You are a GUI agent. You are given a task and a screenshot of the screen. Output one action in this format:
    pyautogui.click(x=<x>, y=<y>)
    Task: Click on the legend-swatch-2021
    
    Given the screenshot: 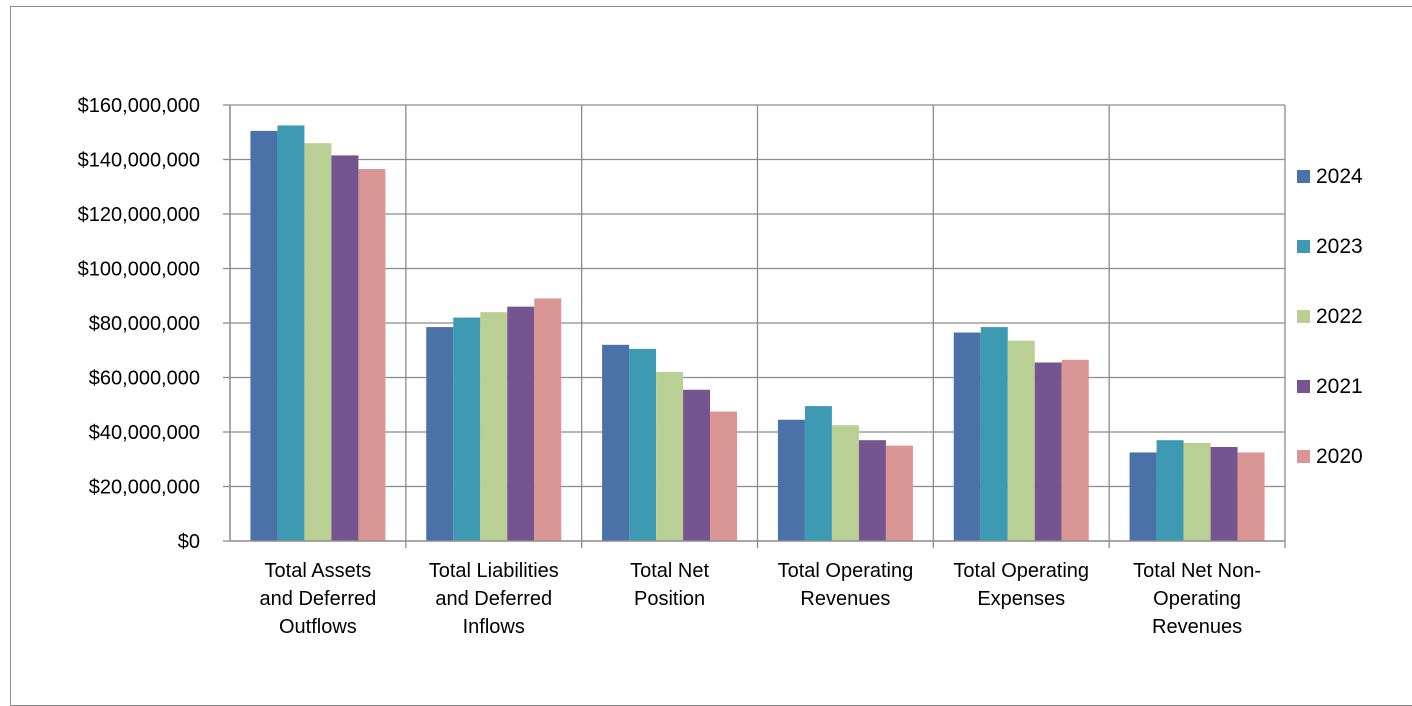 What is the action you would take?
    pyautogui.click(x=1303, y=386)
    